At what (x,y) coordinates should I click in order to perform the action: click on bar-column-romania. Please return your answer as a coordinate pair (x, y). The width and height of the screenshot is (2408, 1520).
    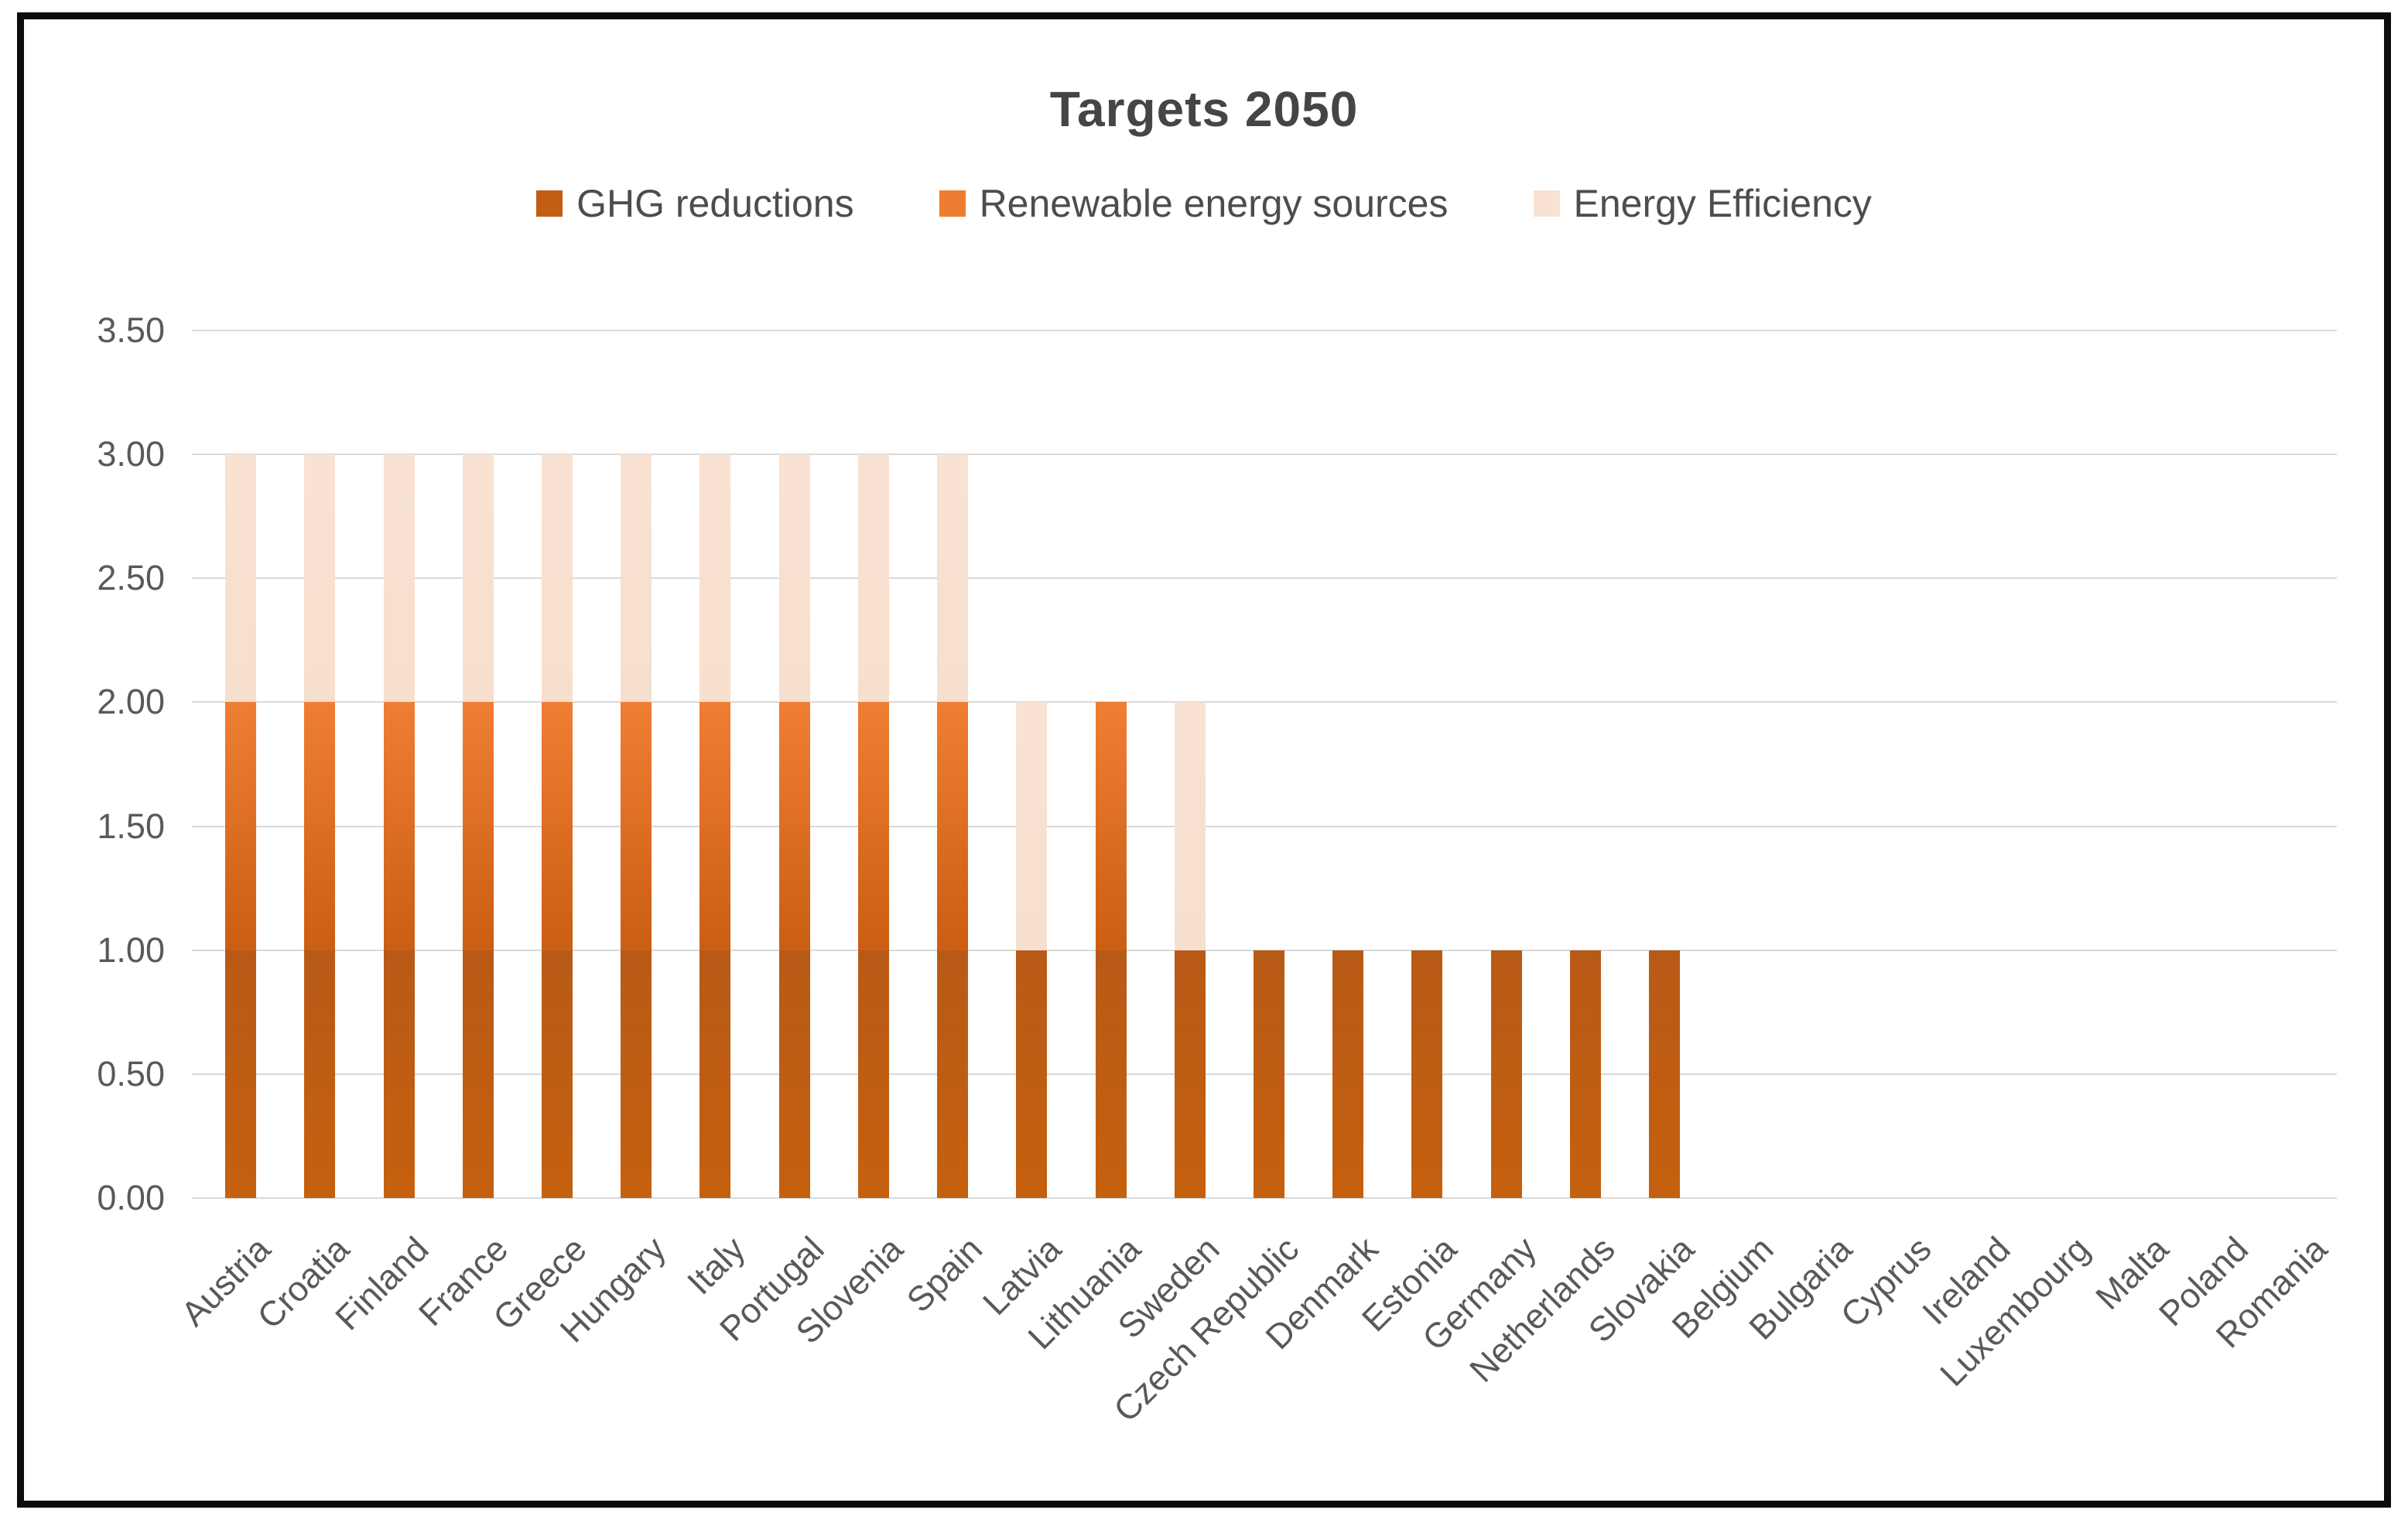
    Looking at the image, I should click on (2297, 764).